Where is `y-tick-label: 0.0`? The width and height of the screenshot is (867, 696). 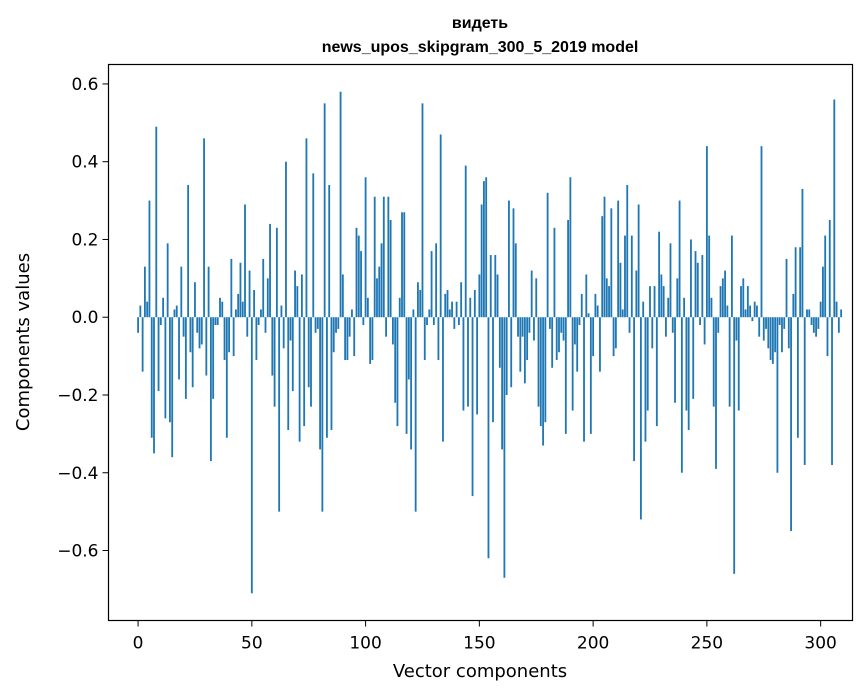 y-tick-label: 0.0 is located at coordinates (84, 318).